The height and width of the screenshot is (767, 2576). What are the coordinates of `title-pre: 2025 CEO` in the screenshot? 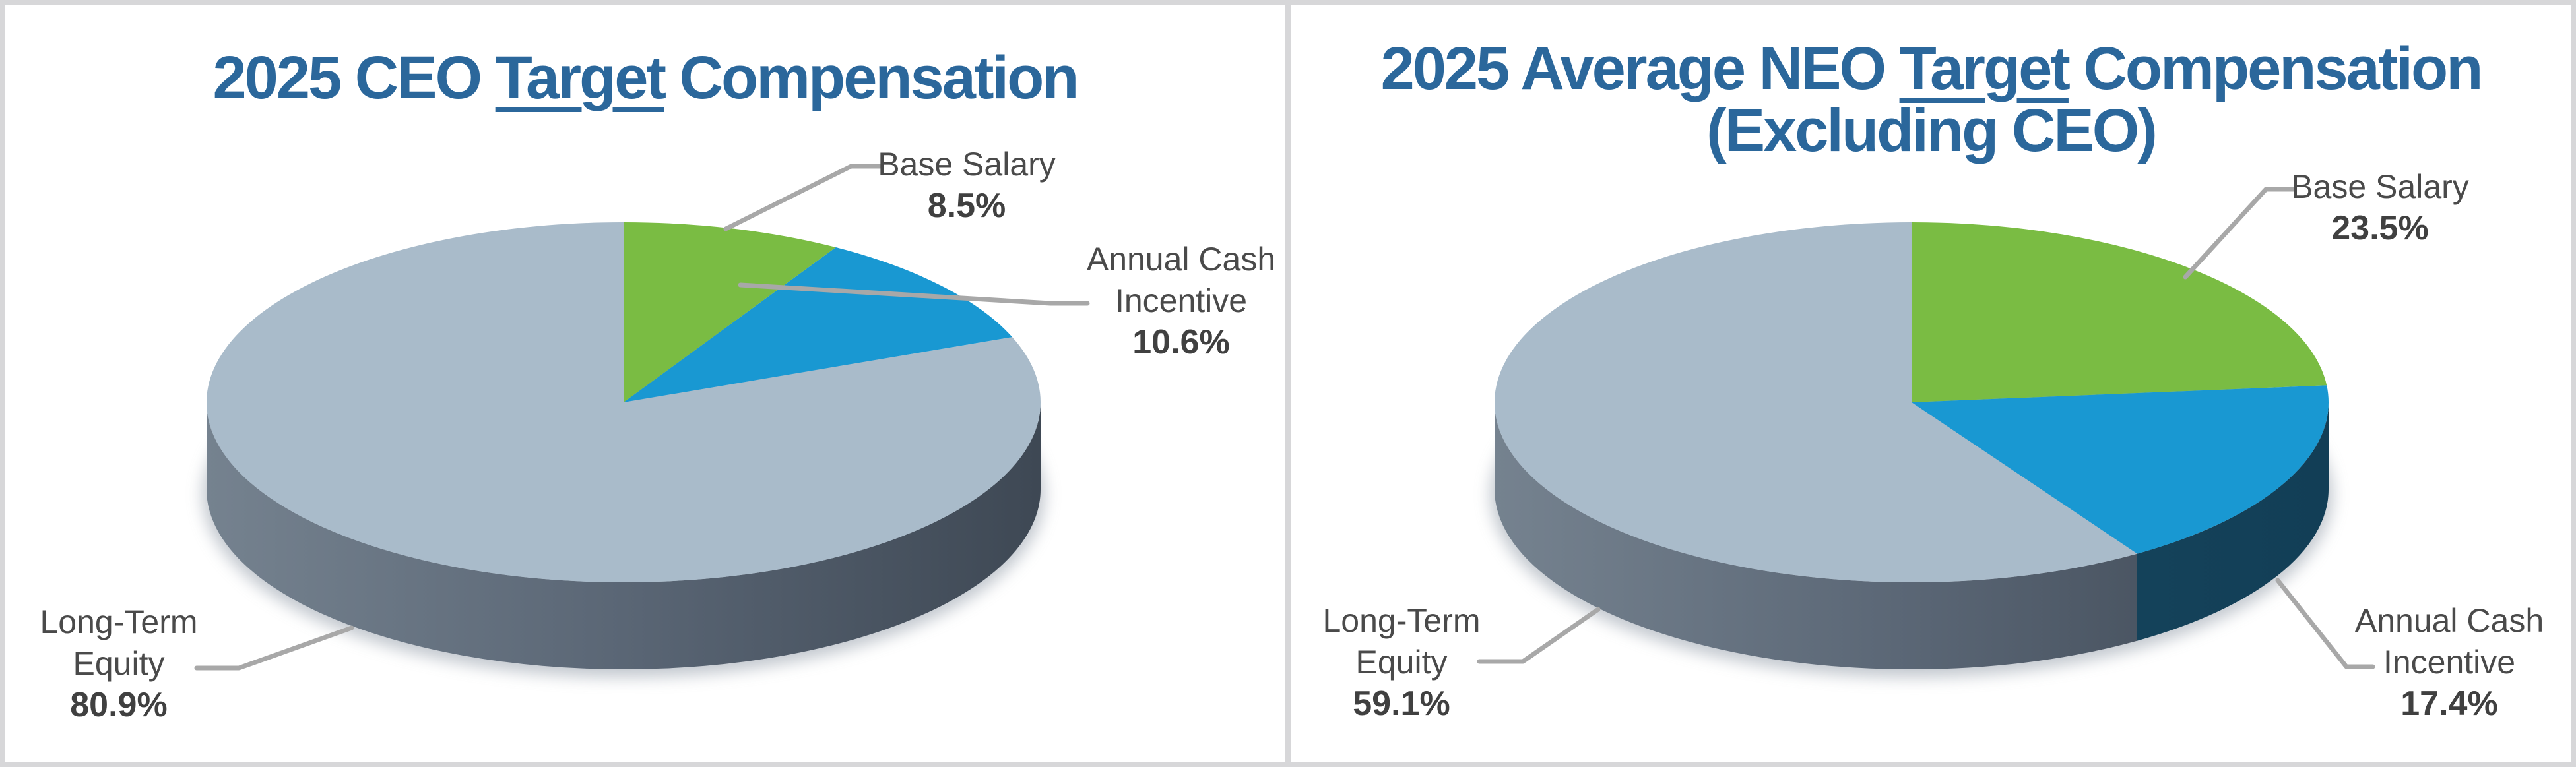 It's located at (354, 78).